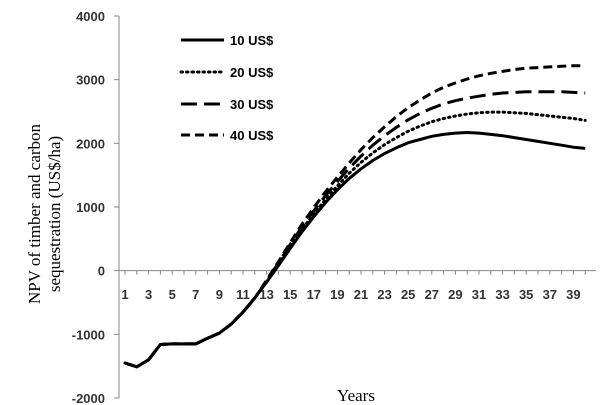  Describe the element at coordinates (314, 294) in the screenshot. I see `x-tick-label: 17` at that location.